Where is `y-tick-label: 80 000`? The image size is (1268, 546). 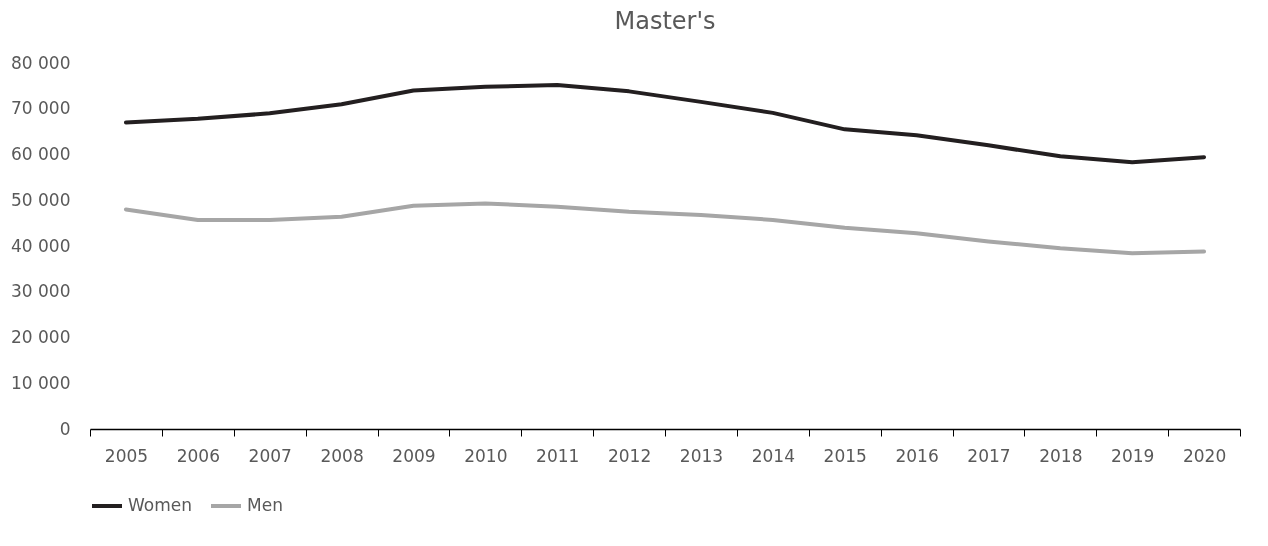 y-tick-label: 80 000 is located at coordinates (41, 62).